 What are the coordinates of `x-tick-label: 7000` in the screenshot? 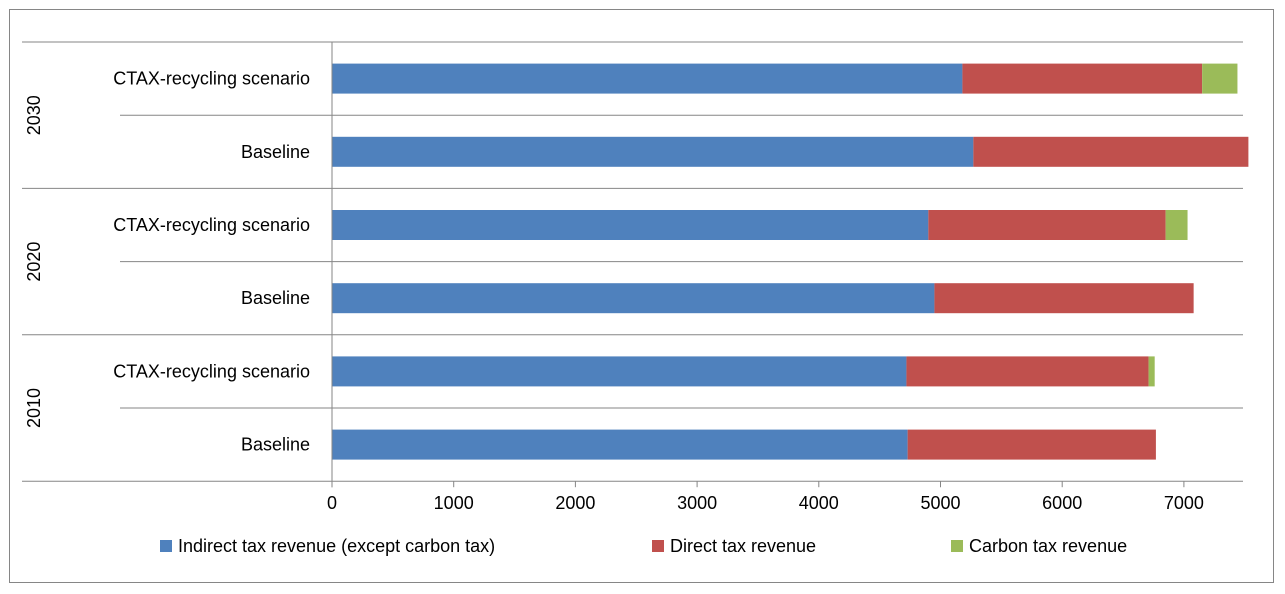 It's located at (1184, 503).